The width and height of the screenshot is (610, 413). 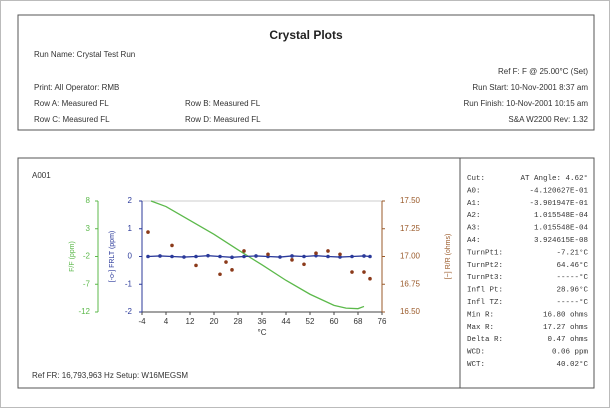 I want to click on stat-label: A0:, so click(x=474, y=191).